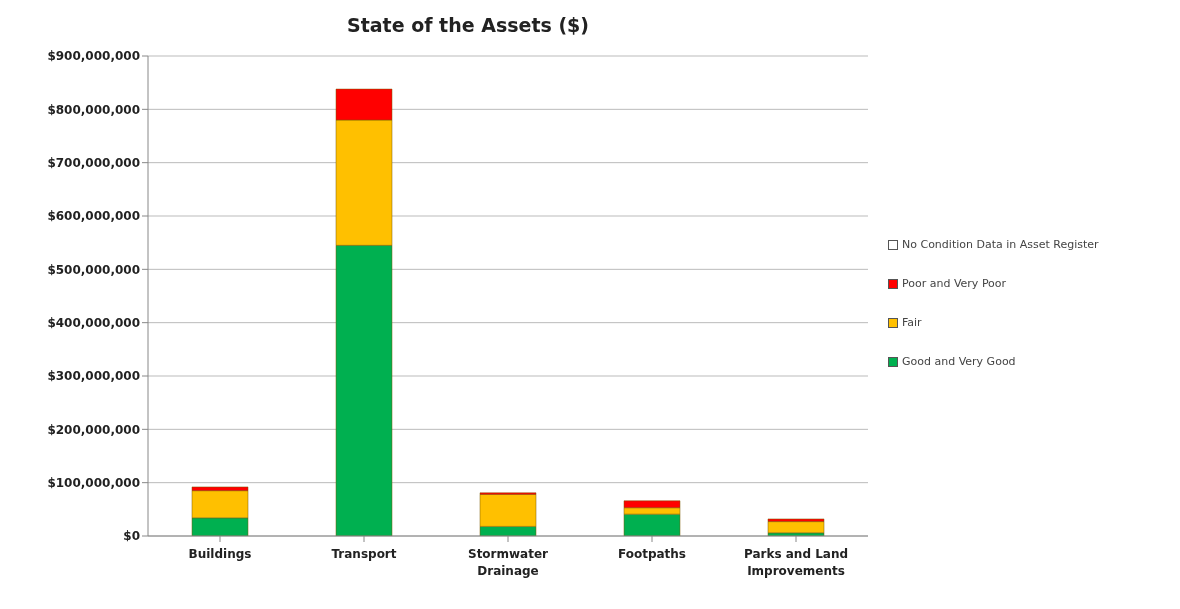 Image resolution: width=1180 pixels, height=609 pixels. What do you see at coordinates (1000, 244) in the screenshot?
I see `legend-label: No Condition Data in Asset Register` at bounding box center [1000, 244].